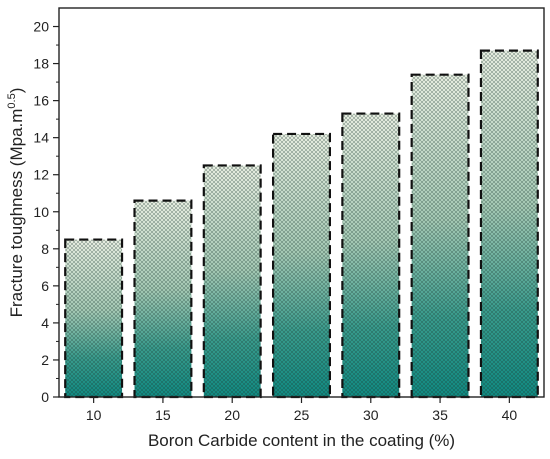 The image size is (550, 459). I want to click on x-tick-label: 10, so click(94, 415).